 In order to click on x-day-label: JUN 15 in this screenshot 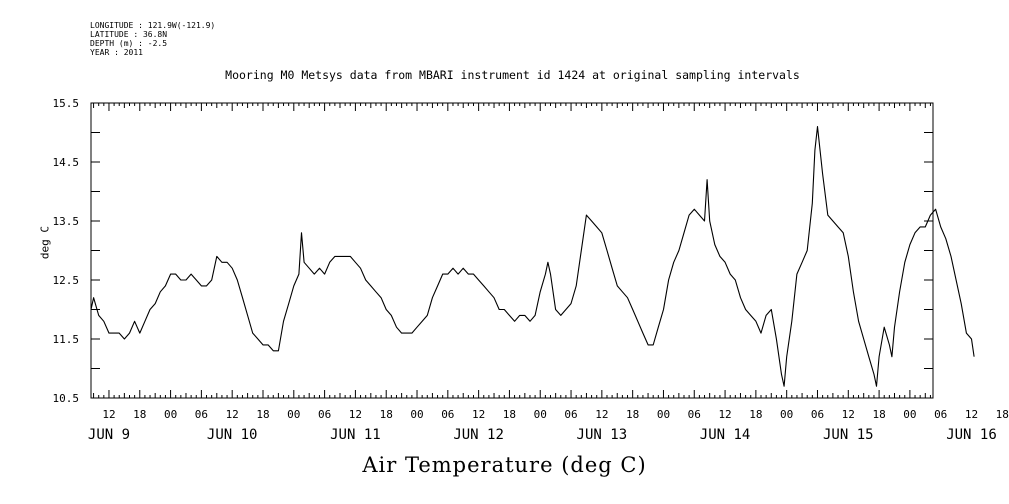, I will do `click(848, 435)`.